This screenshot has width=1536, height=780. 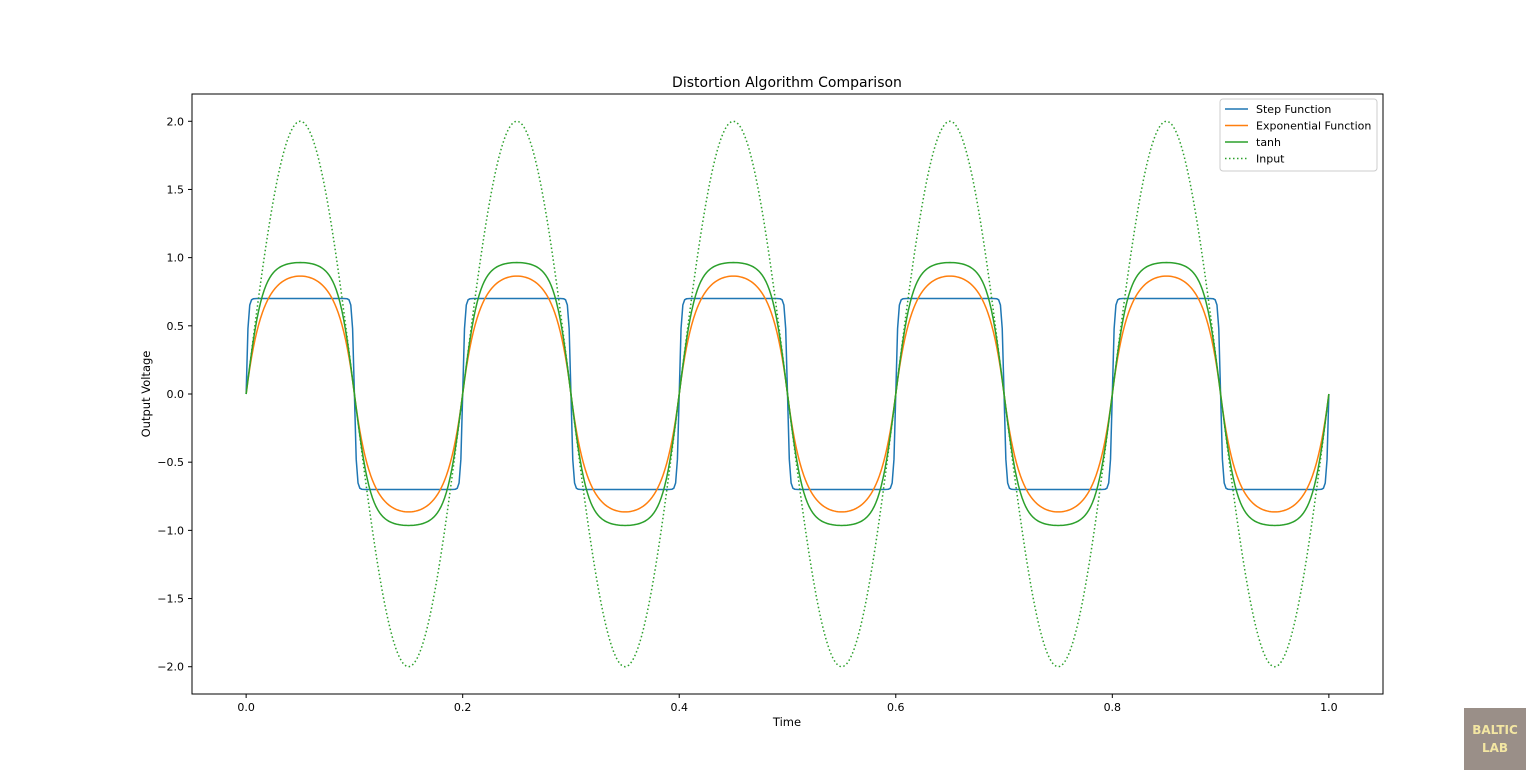 I want to click on y-tick-label: 2.0, so click(x=176, y=121).